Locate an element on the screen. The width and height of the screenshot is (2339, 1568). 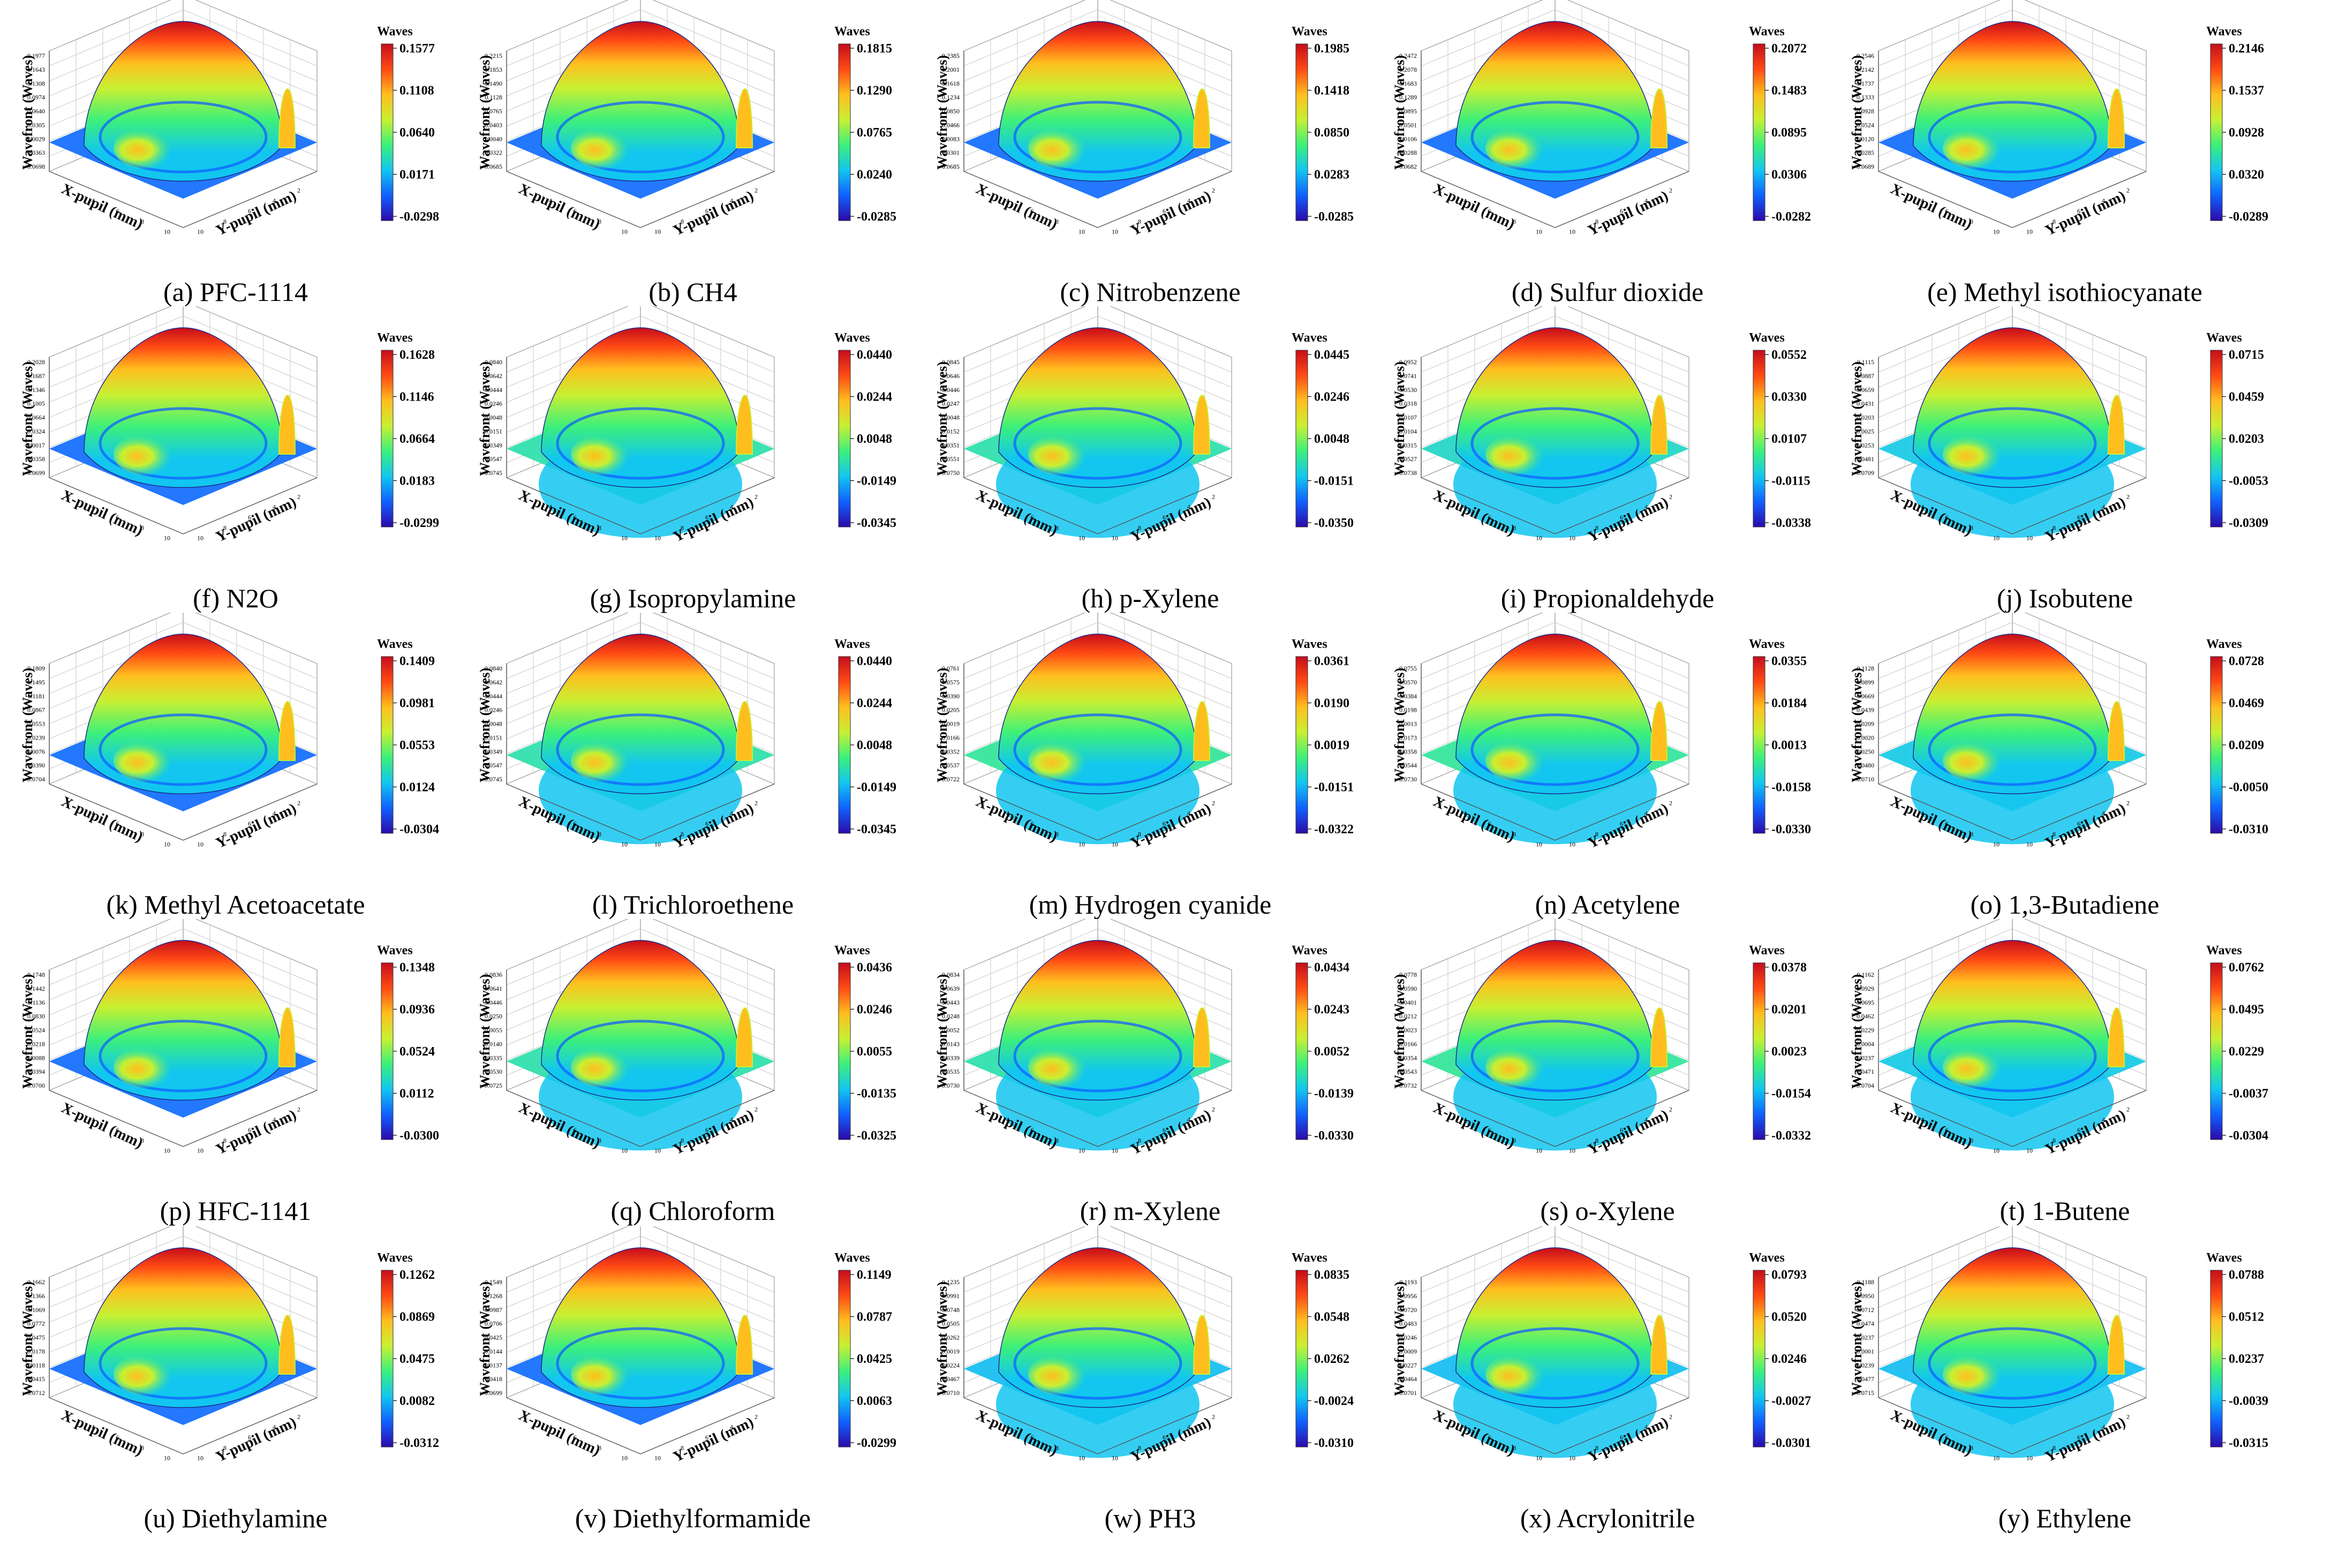
z-tick-label: 0.0475 is located at coordinates (36, 1337).